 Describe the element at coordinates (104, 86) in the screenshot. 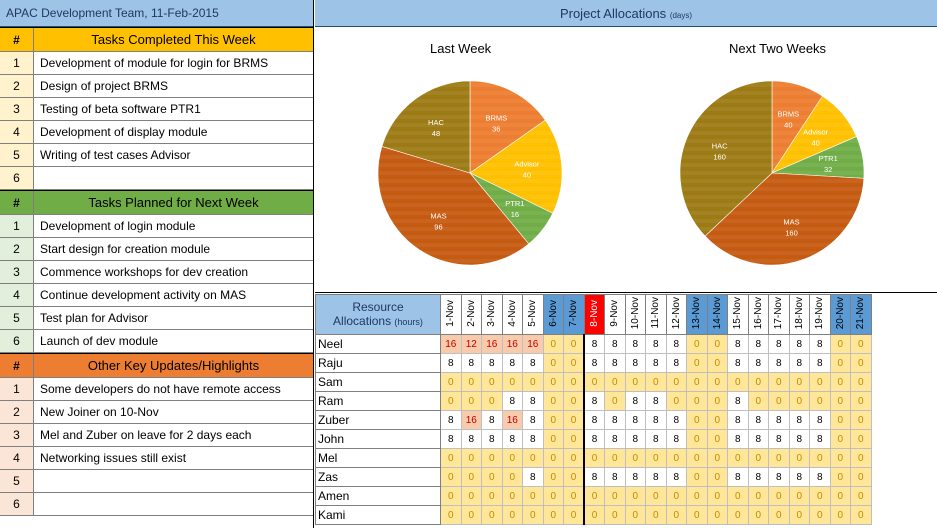

I see `item-text: Design of project BRMS` at that location.